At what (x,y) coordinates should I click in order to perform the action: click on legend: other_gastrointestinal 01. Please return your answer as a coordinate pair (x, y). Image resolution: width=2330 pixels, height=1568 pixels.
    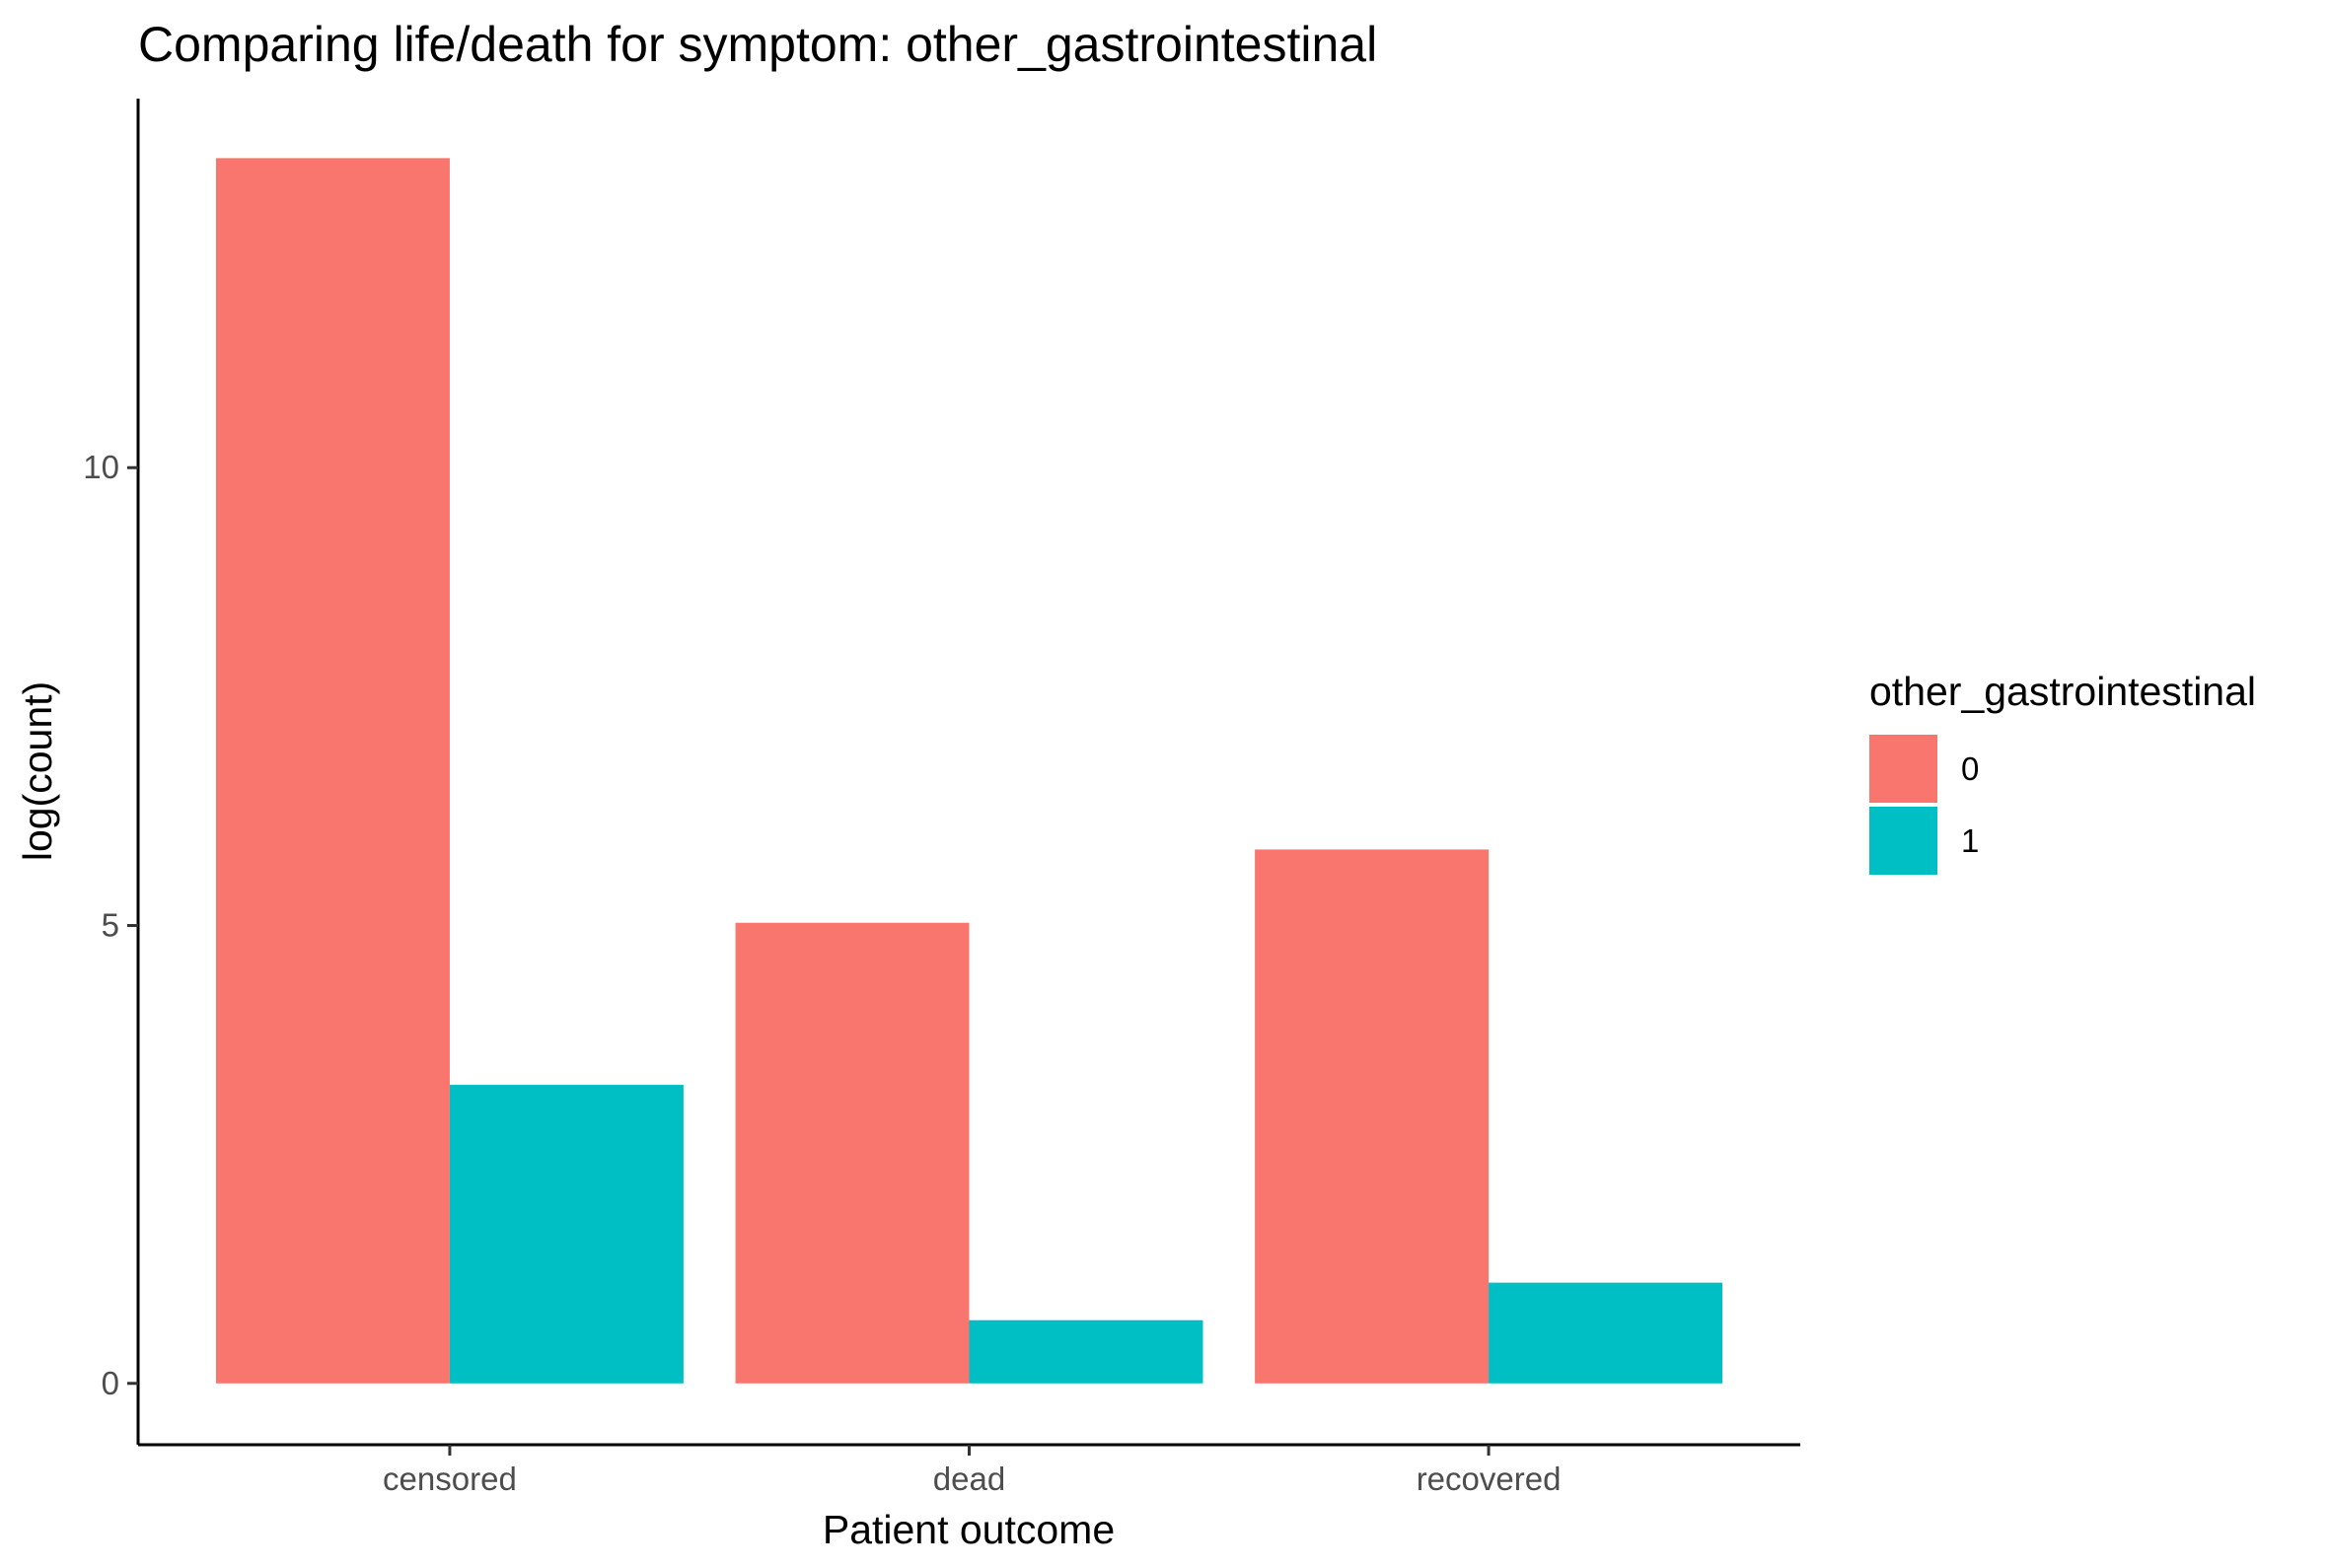
    Looking at the image, I should click on (2062, 772).